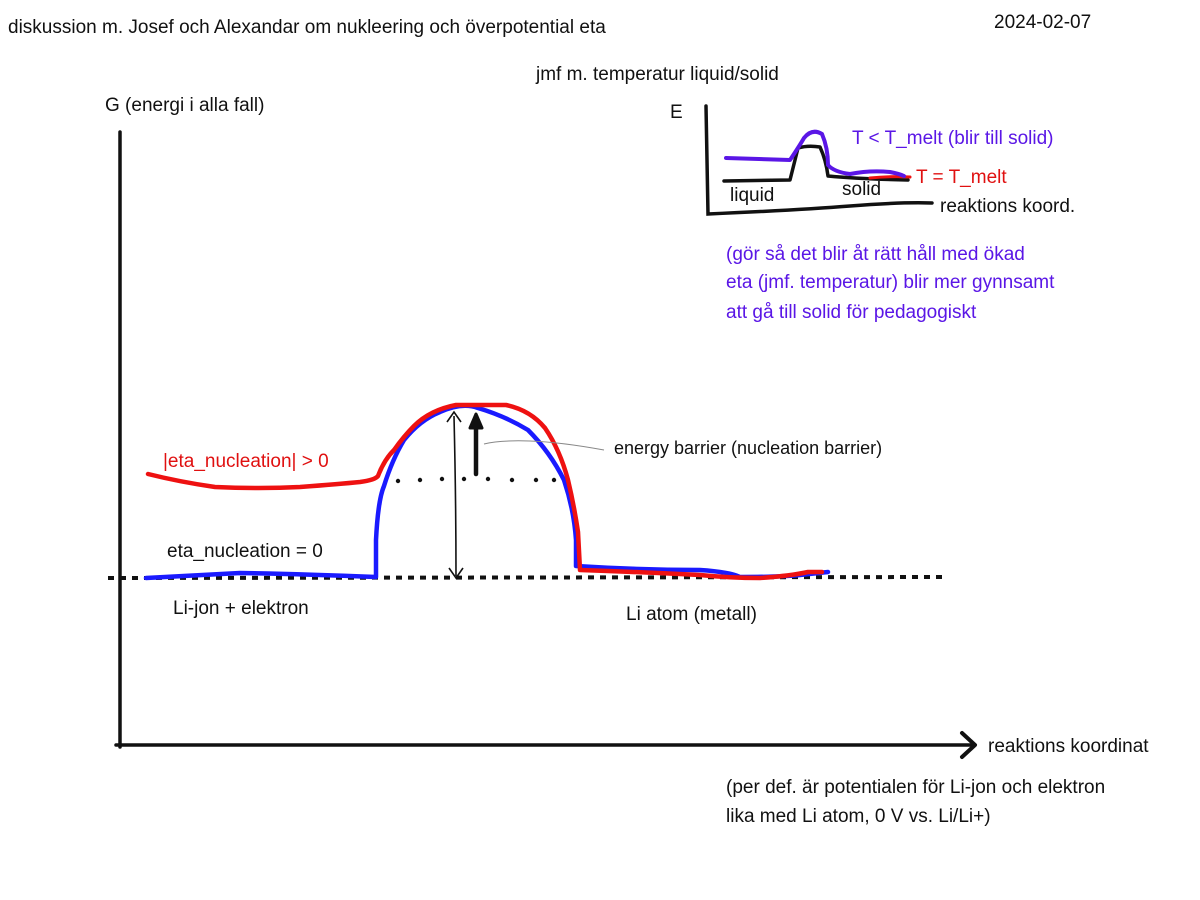 Image resolution: width=1200 pixels, height=900 pixels. I want to click on inset-purple-curve, so click(815, 153).